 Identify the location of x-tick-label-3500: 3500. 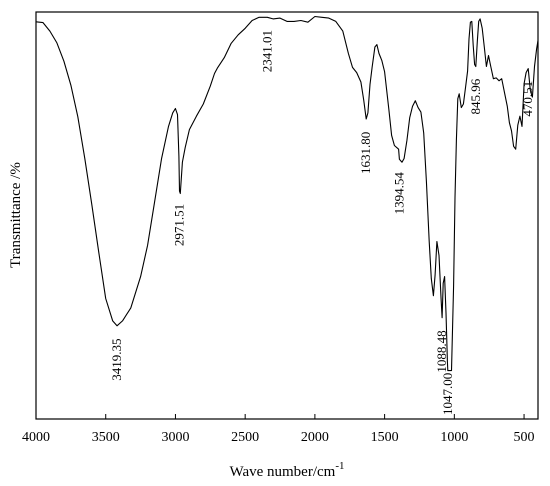
(106, 437).